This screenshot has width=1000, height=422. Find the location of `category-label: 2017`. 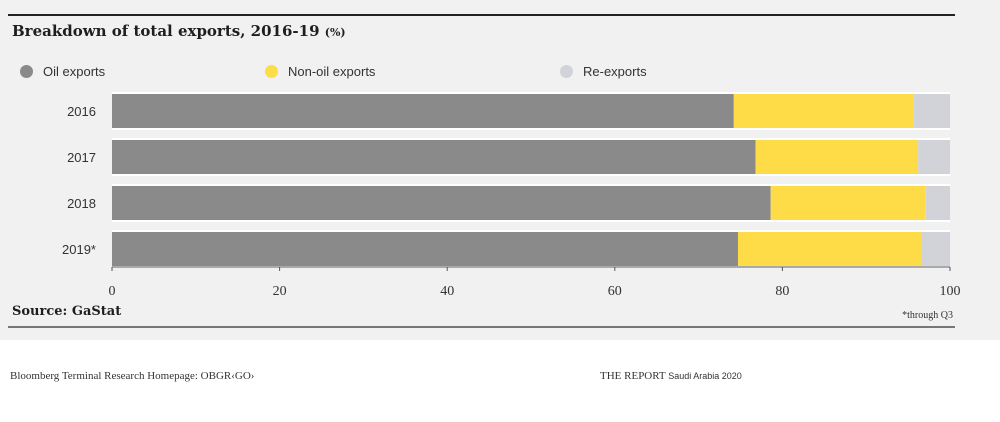

category-label: 2017 is located at coordinates (81, 157).